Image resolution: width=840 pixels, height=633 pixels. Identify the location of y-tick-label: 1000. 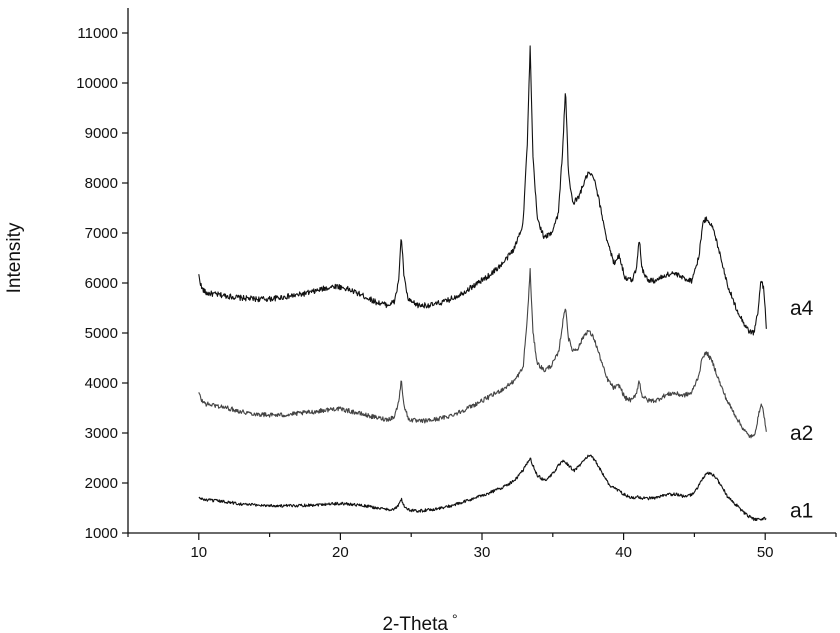
(101, 533).